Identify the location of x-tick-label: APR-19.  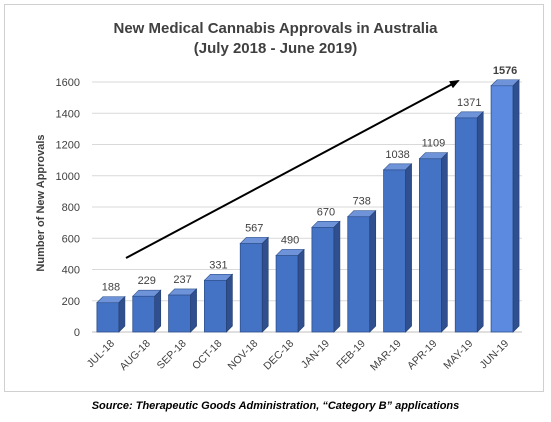
(422, 355).